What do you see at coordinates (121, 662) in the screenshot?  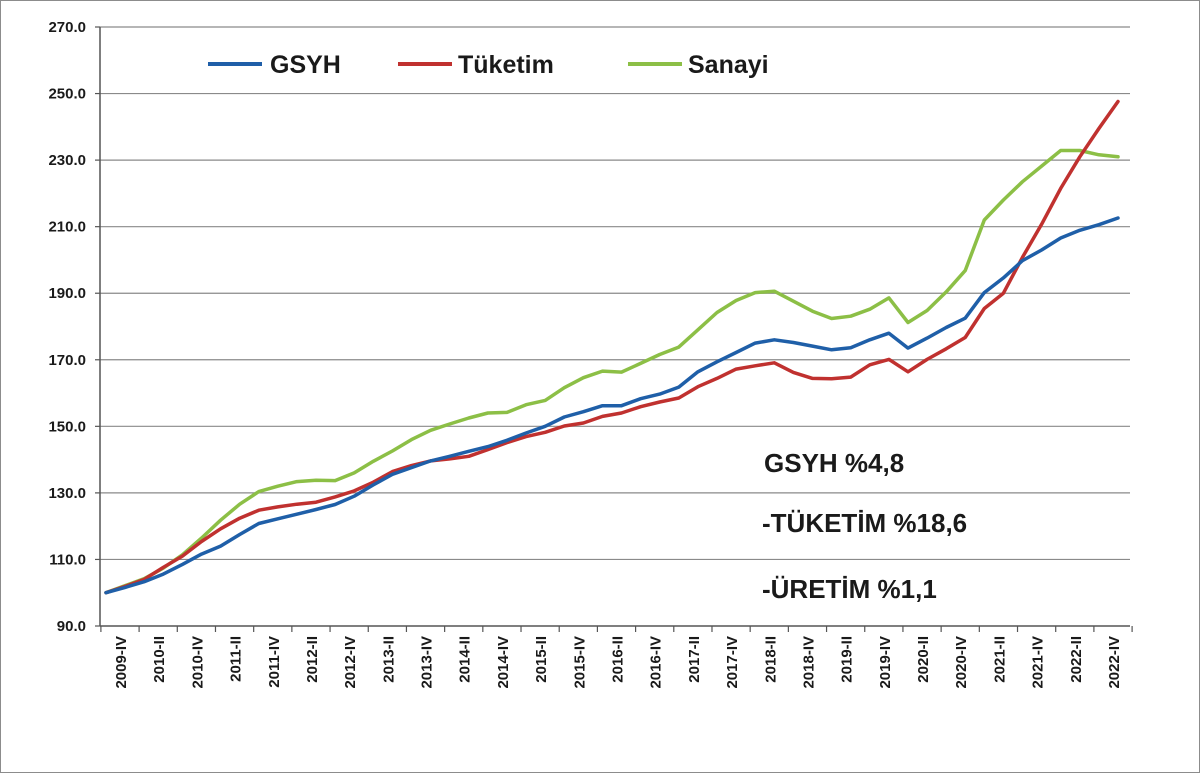 I see `x-tick-label: 2009-IV` at bounding box center [121, 662].